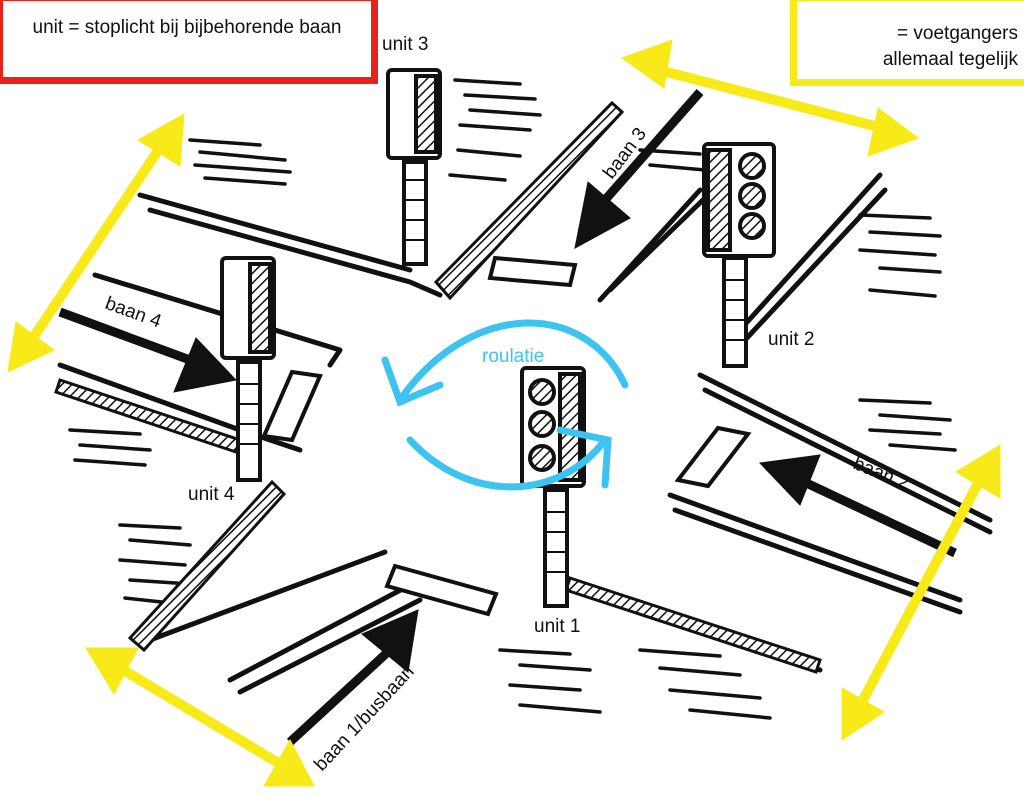 The height and width of the screenshot is (796, 1024). Describe the element at coordinates (187, 27) in the screenshot. I see `legend-unit-text: unit = stoplicht bij bijbehorende baan` at that location.